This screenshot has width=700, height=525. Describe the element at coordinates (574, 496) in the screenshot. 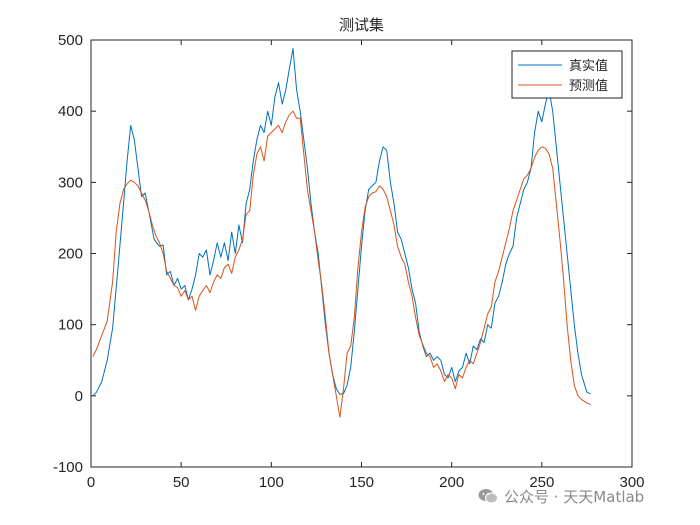

I see `watermark-text: 公众号 · 天天Matlab` at that location.